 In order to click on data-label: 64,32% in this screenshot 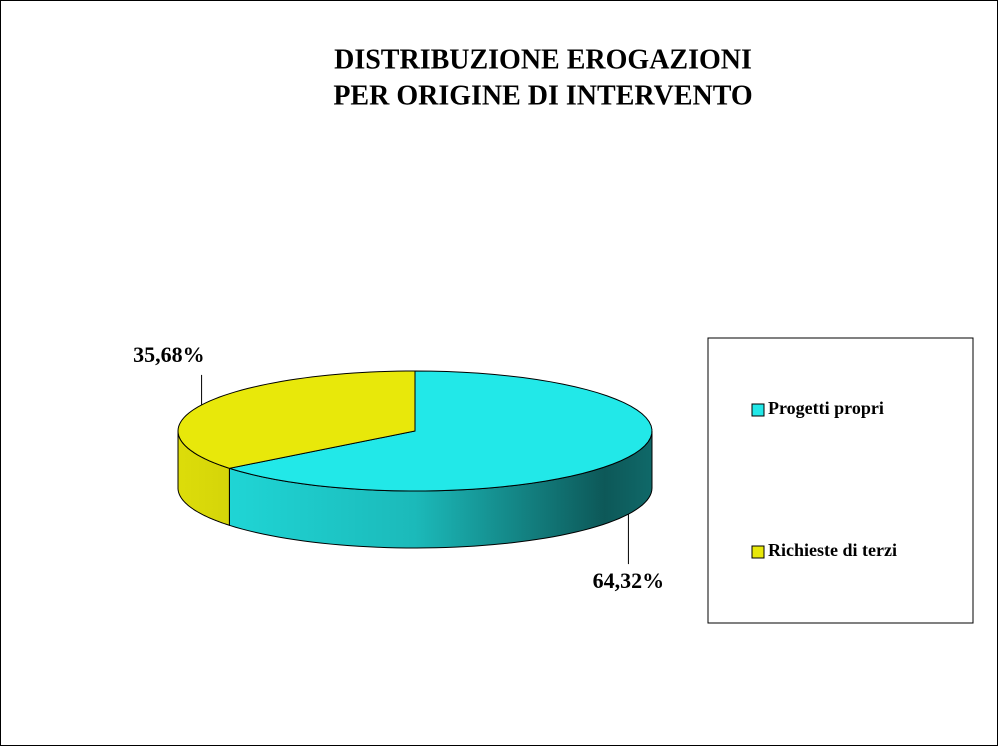, I will do `click(629, 580)`.